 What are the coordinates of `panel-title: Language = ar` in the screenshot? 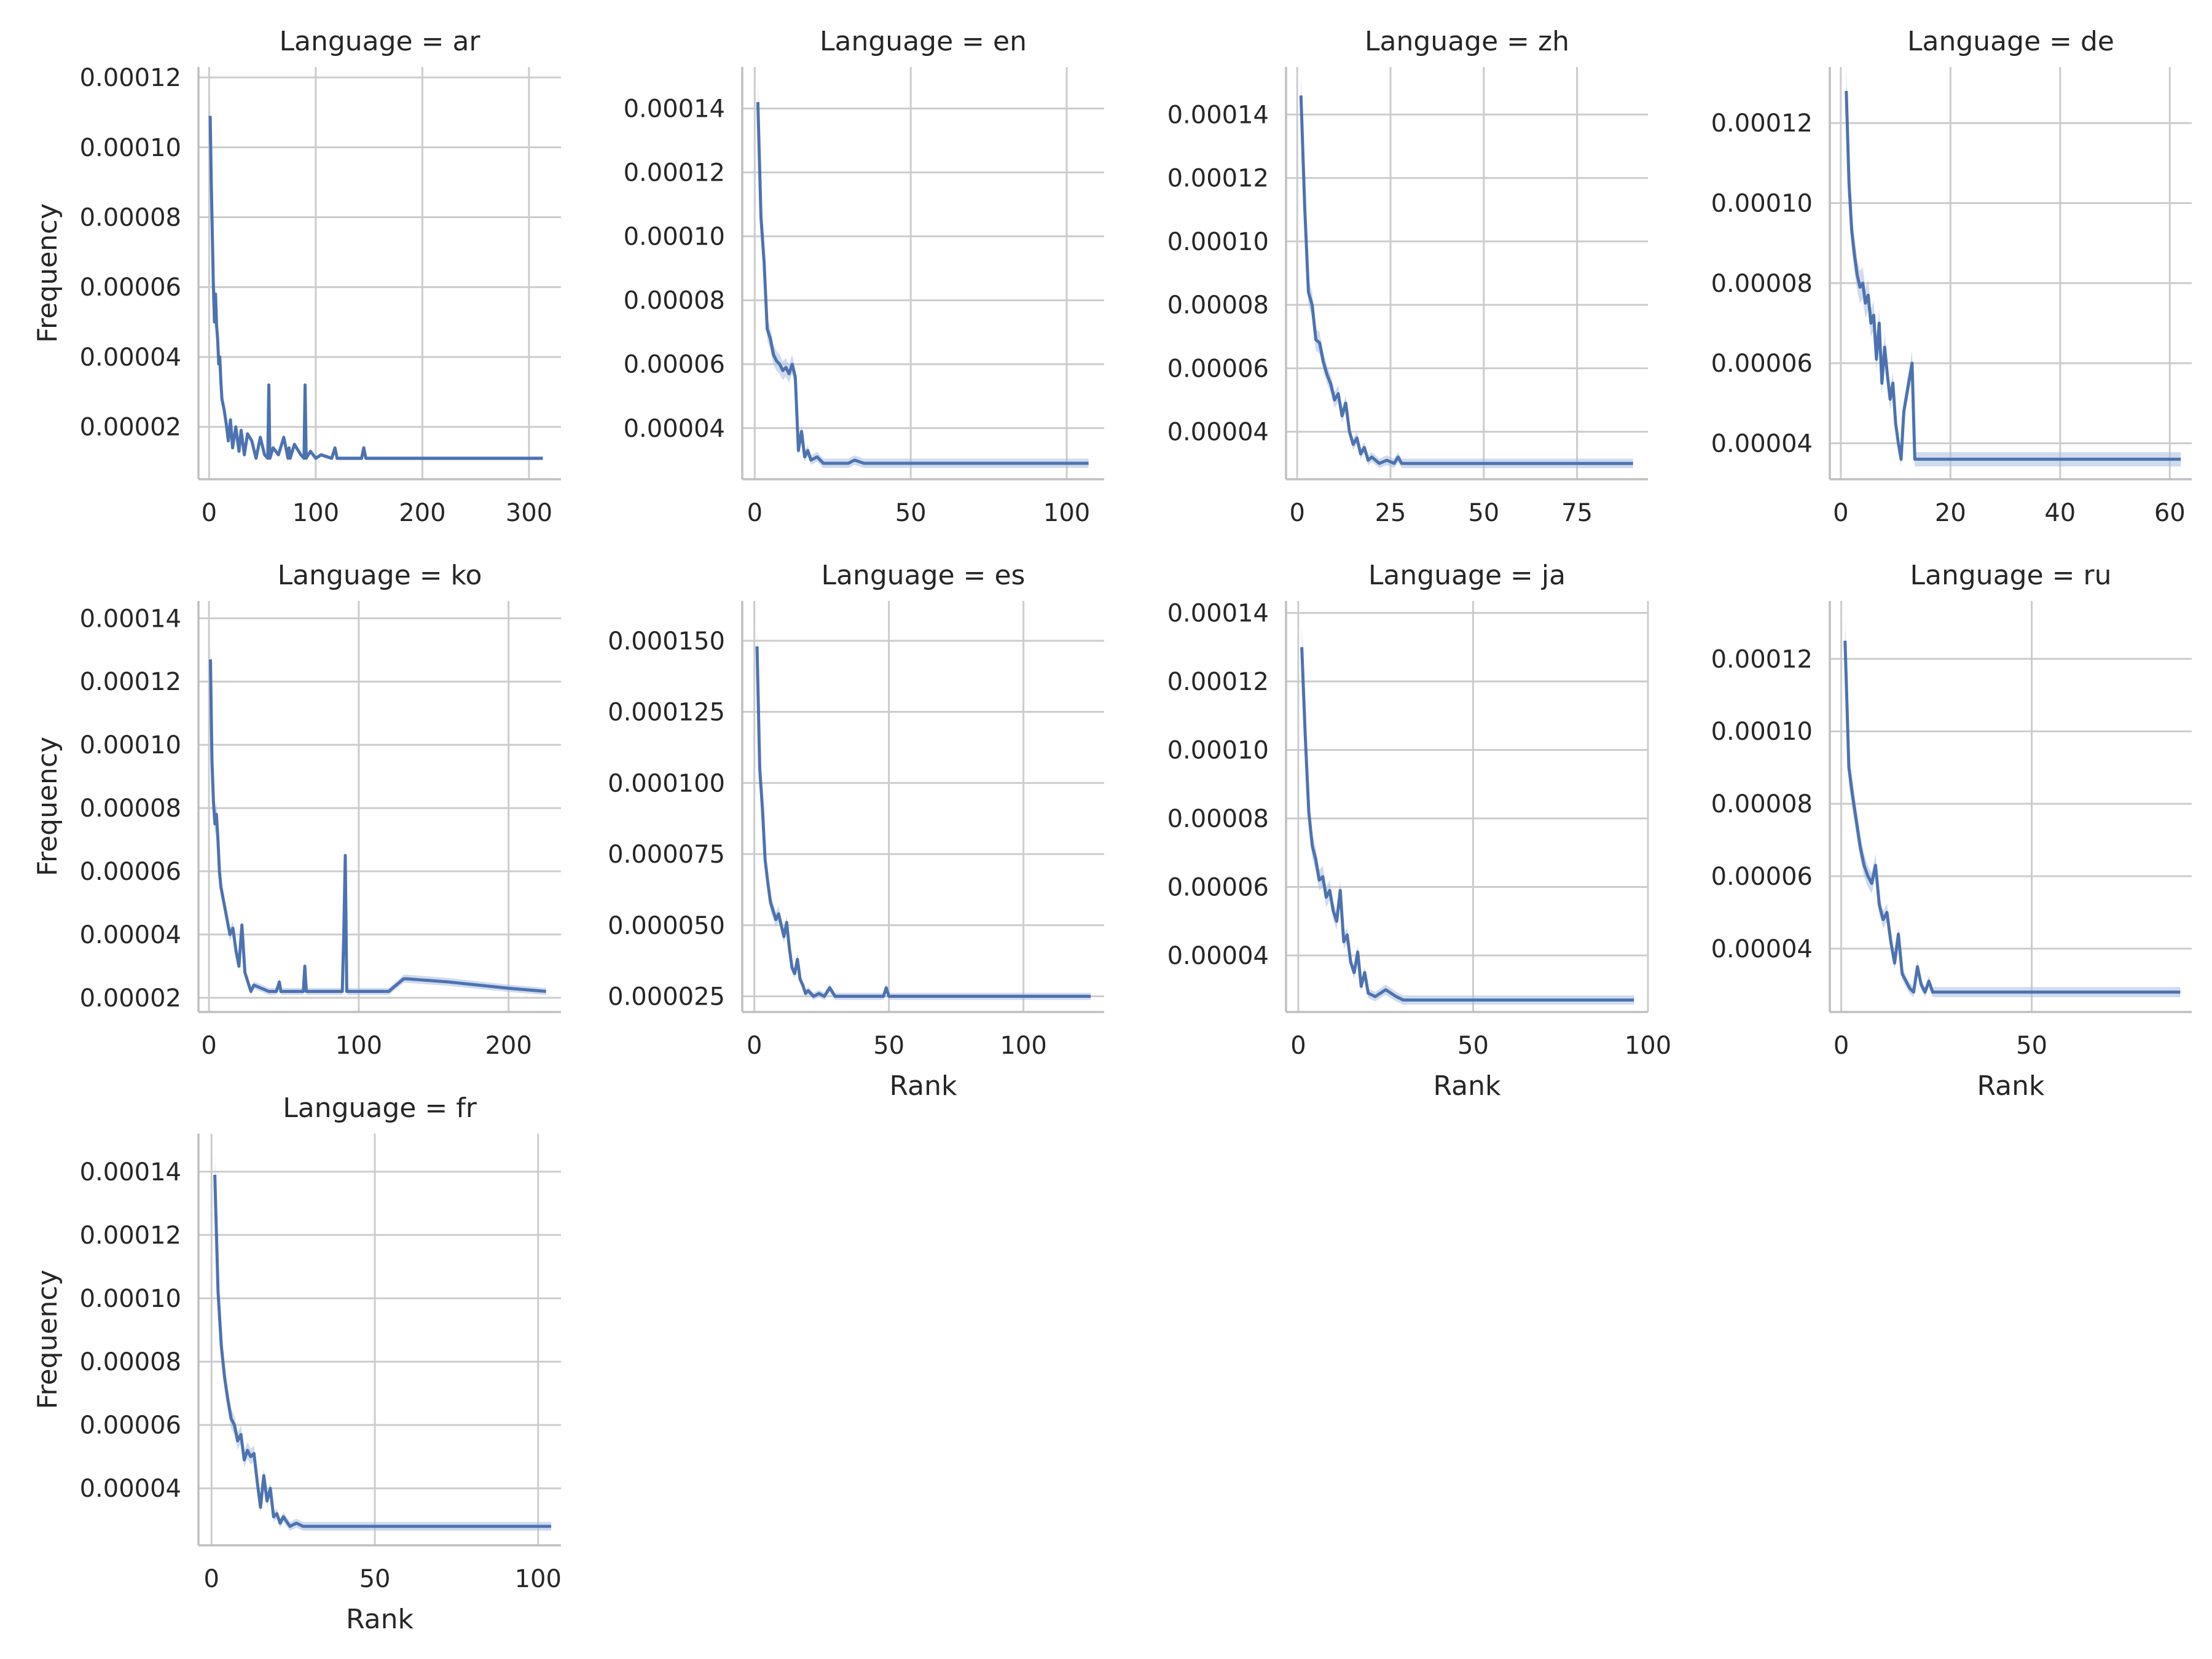 It's located at (379, 41).